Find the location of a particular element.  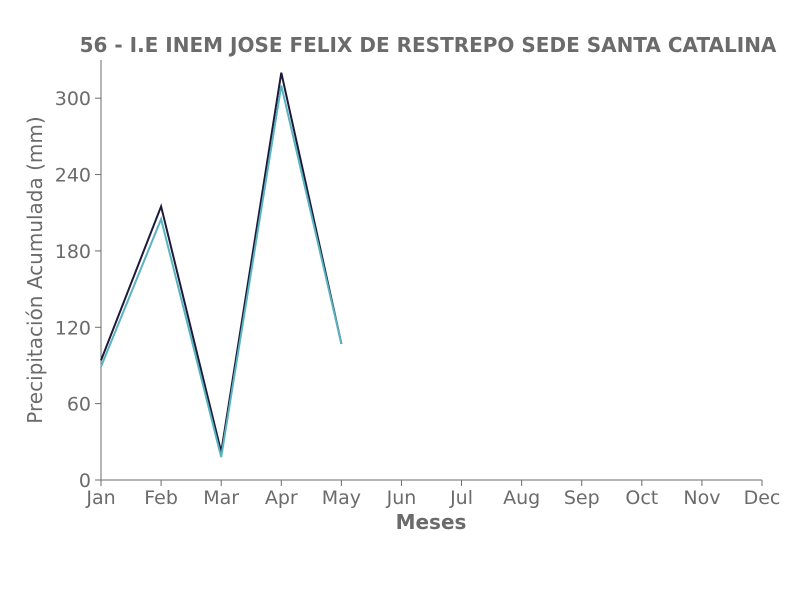

x-tick-label: Dec is located at coordinates (762, 498).